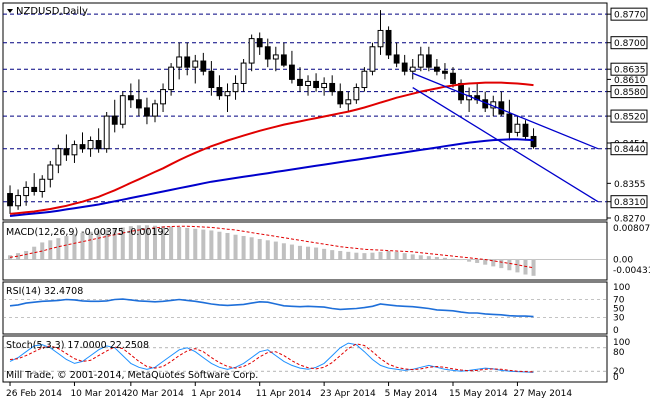 This screenshot has width=650, height=404. What do you see at coordinates (616, 331) in the screenshot?
I see `rsi-axis-label: 0` at bounding box center [616, 331].